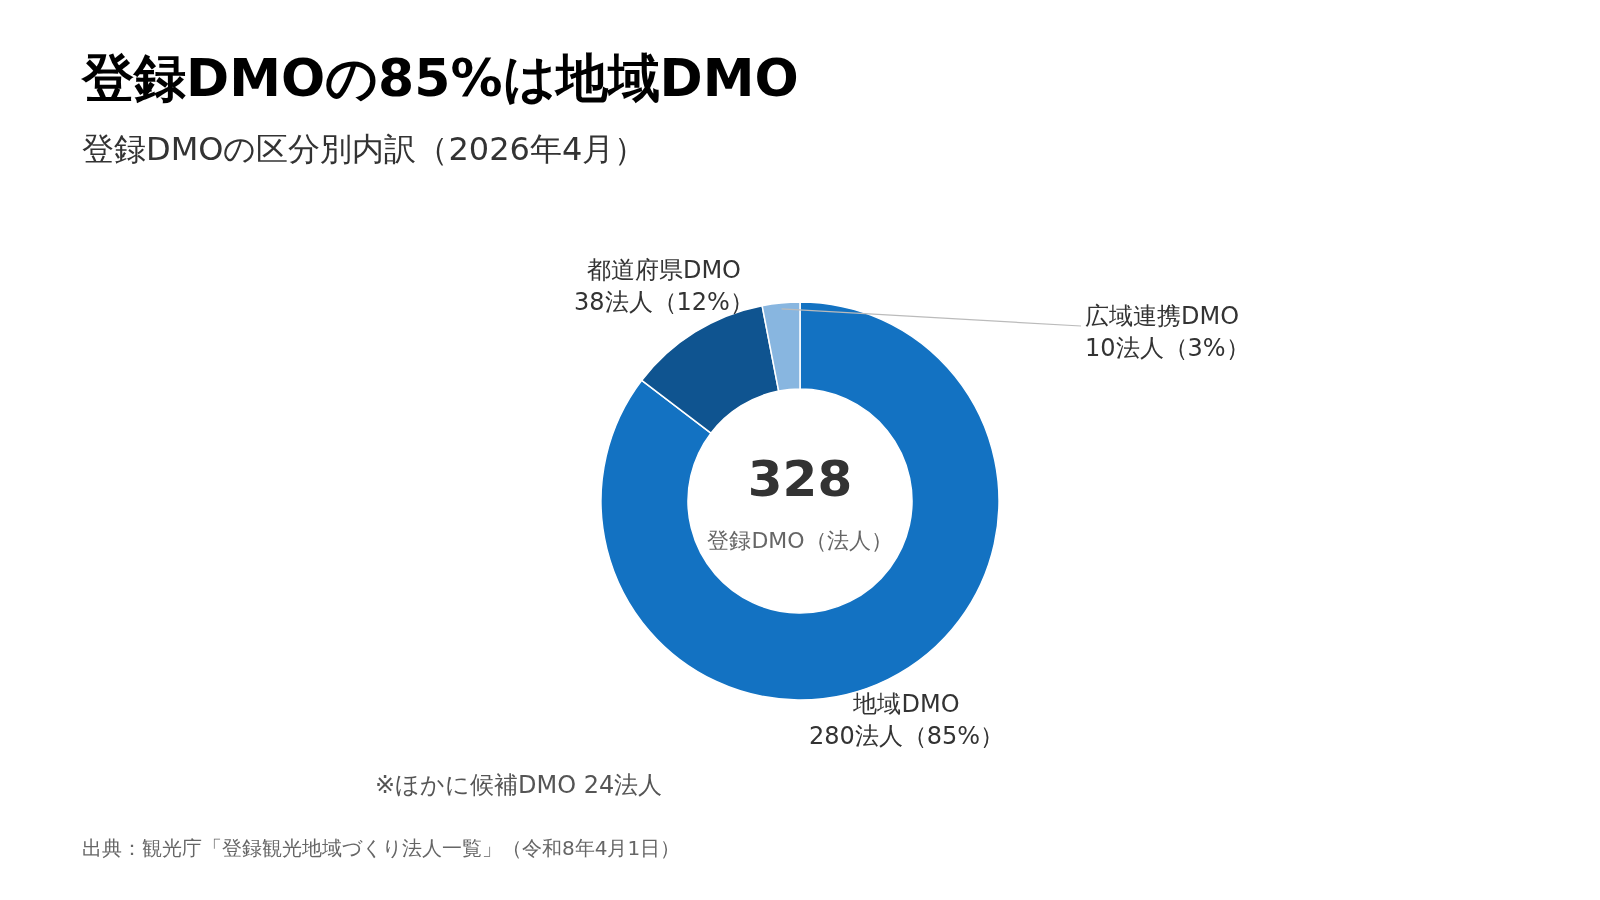 This screenshot has height=900, width=1600. Describe the element at coordinates (381, 848) in the screenshot. I see `source-note: 出典：観光庁「登録観光地域づくり法人一覧」（令和8年4月1日）` at that location.